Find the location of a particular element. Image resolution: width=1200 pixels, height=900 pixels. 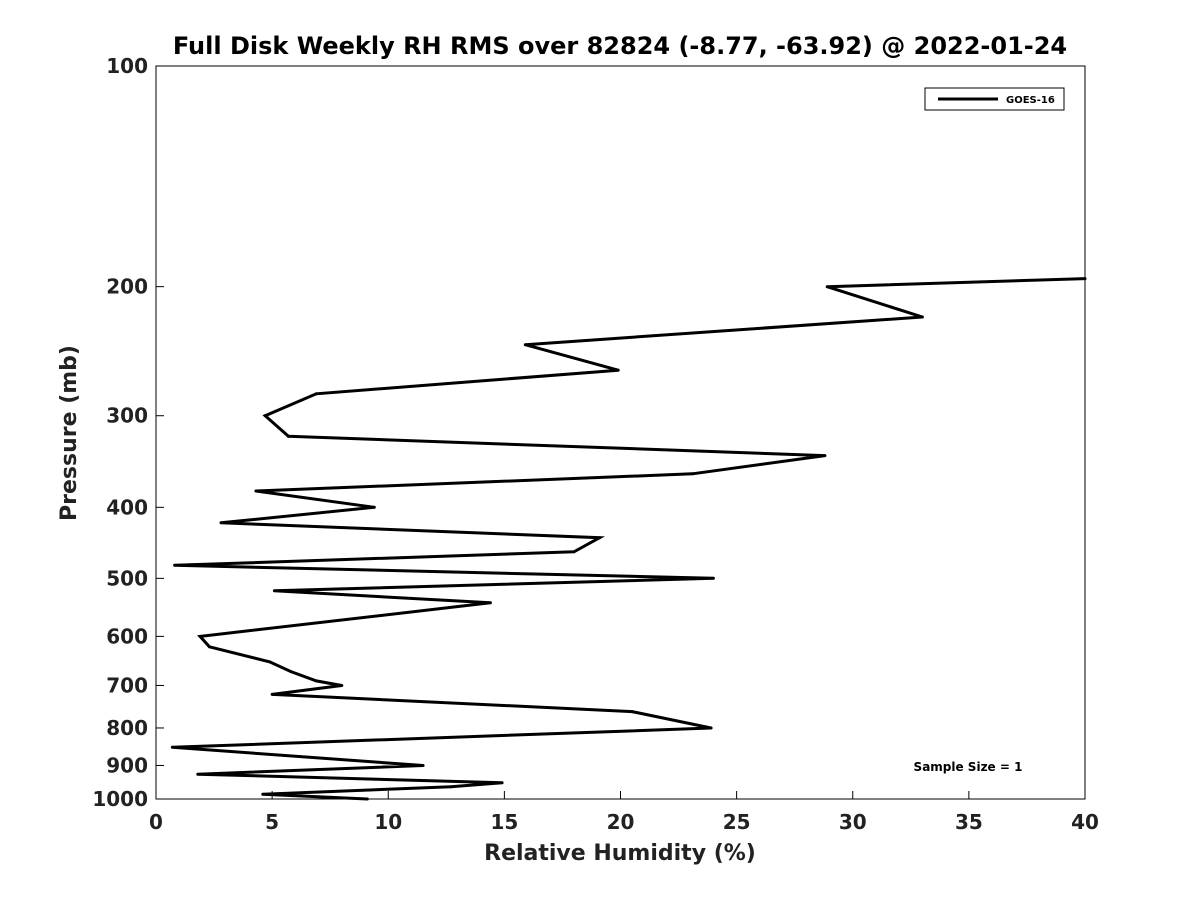

y-tick-label: 600 is located at coordinates (127, 636).